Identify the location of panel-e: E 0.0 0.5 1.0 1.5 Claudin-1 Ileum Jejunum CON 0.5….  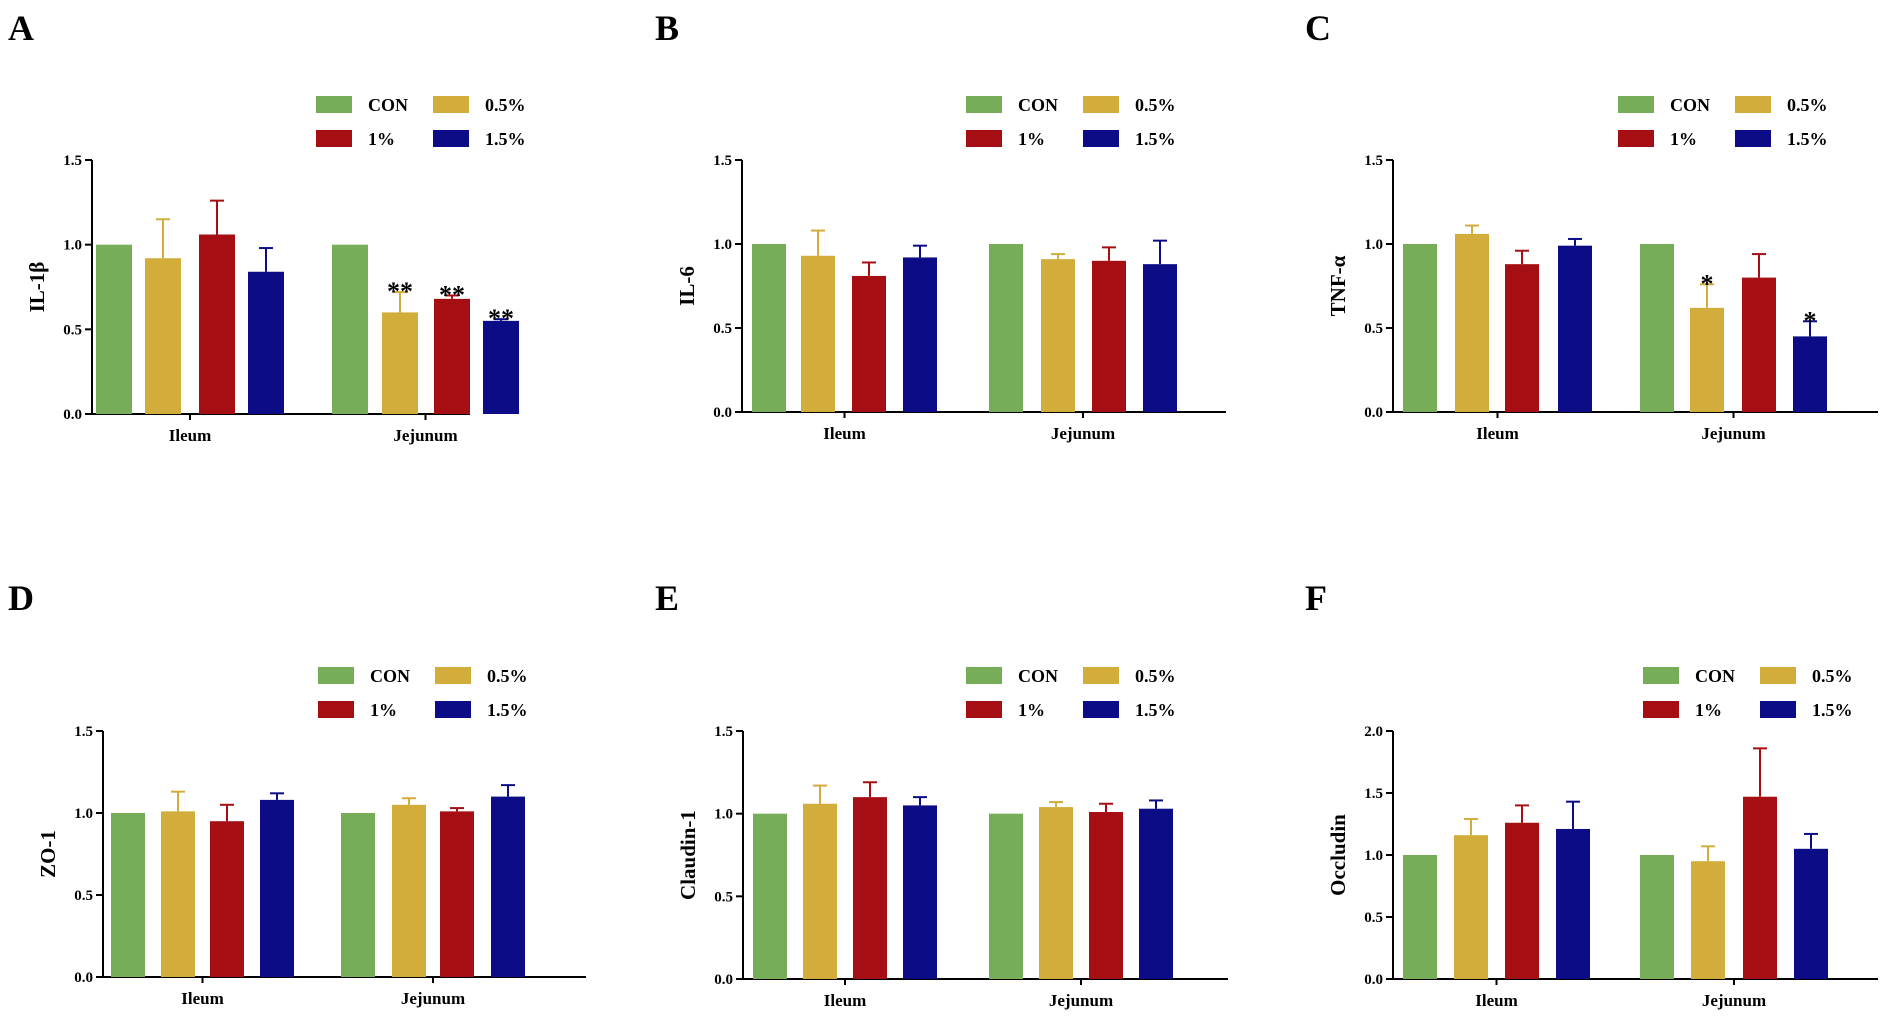
(941, 794).